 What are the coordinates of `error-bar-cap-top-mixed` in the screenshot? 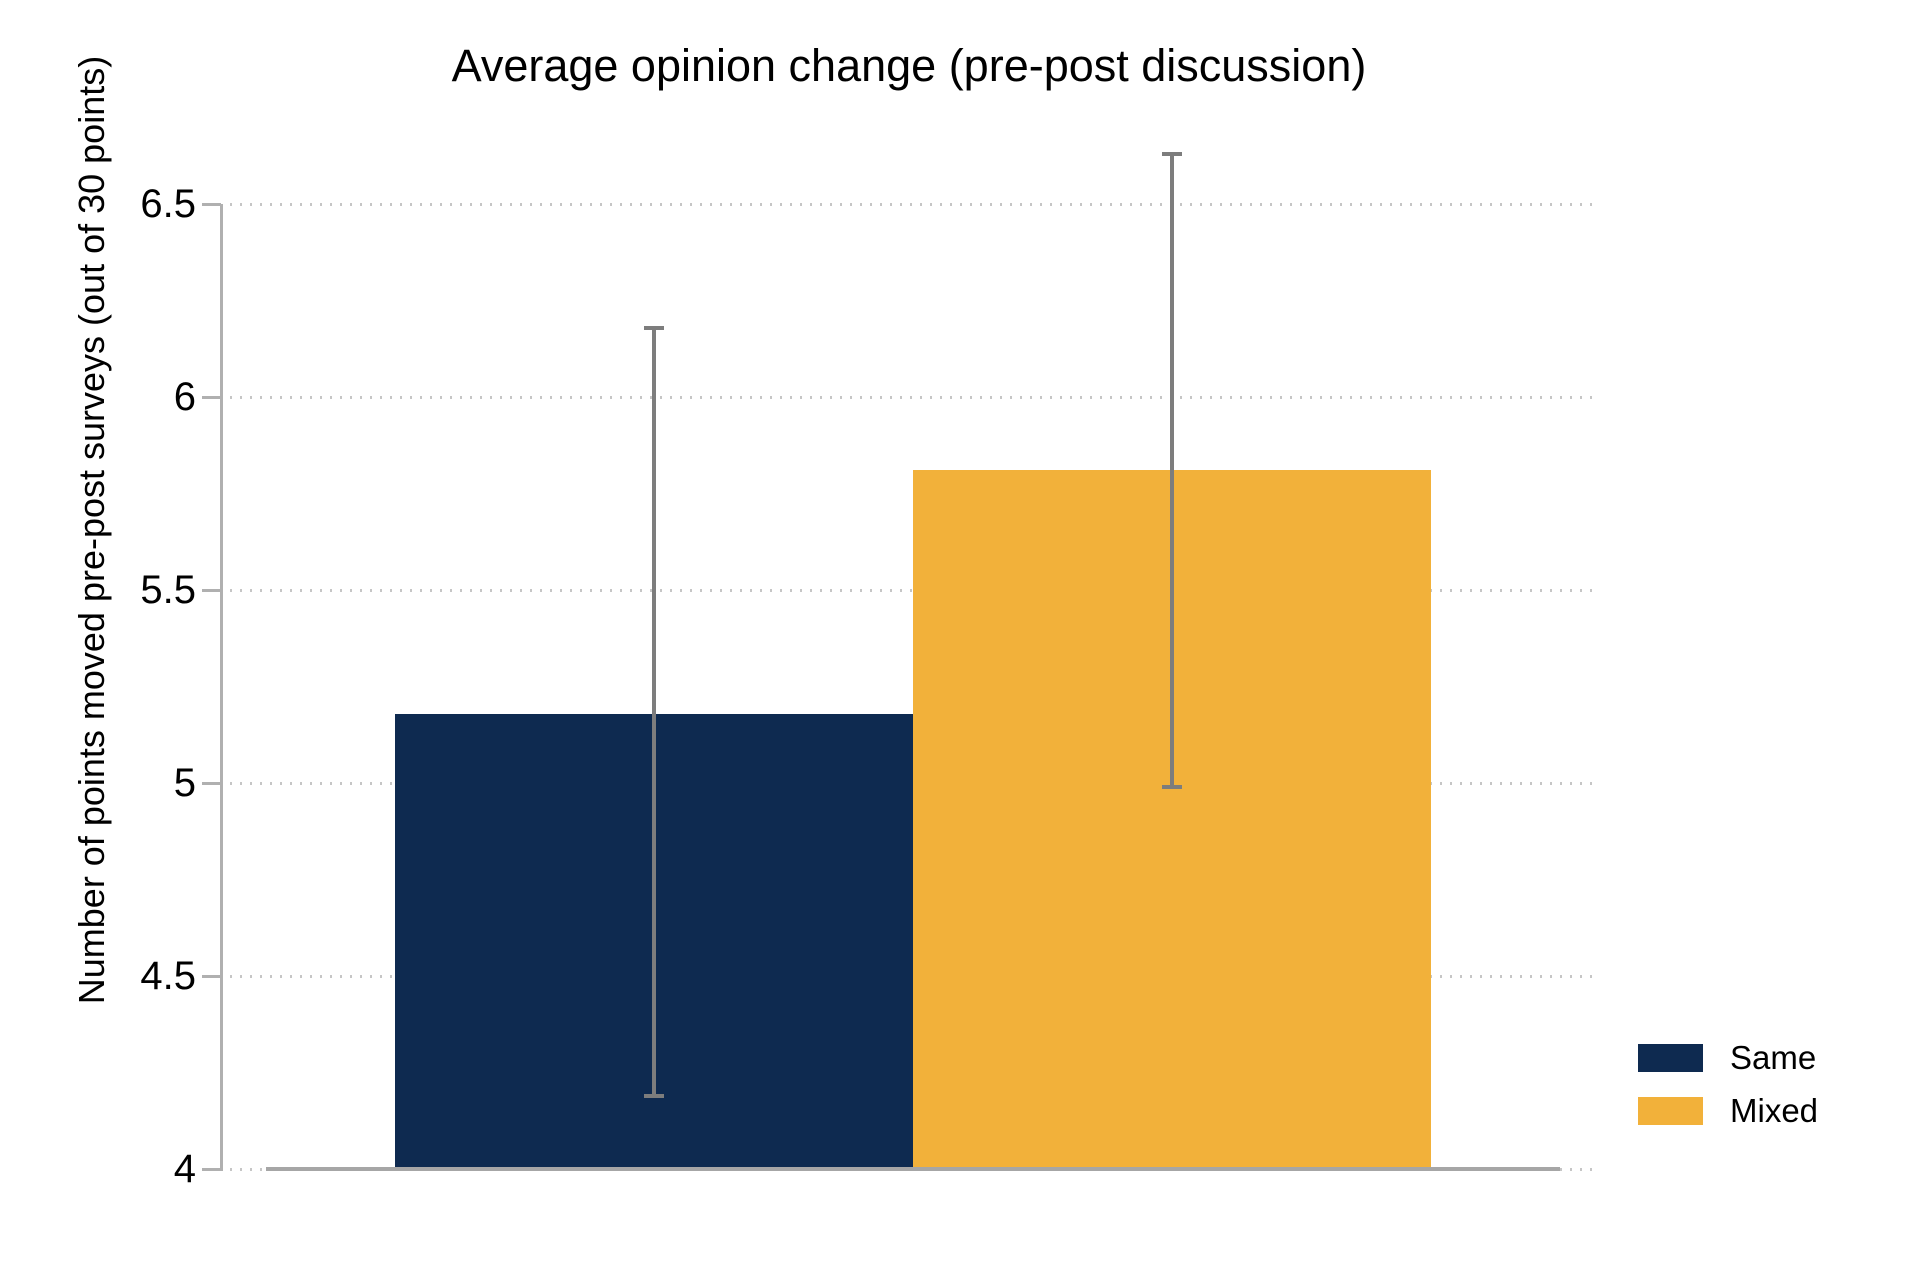 It's located at (1172, 153).